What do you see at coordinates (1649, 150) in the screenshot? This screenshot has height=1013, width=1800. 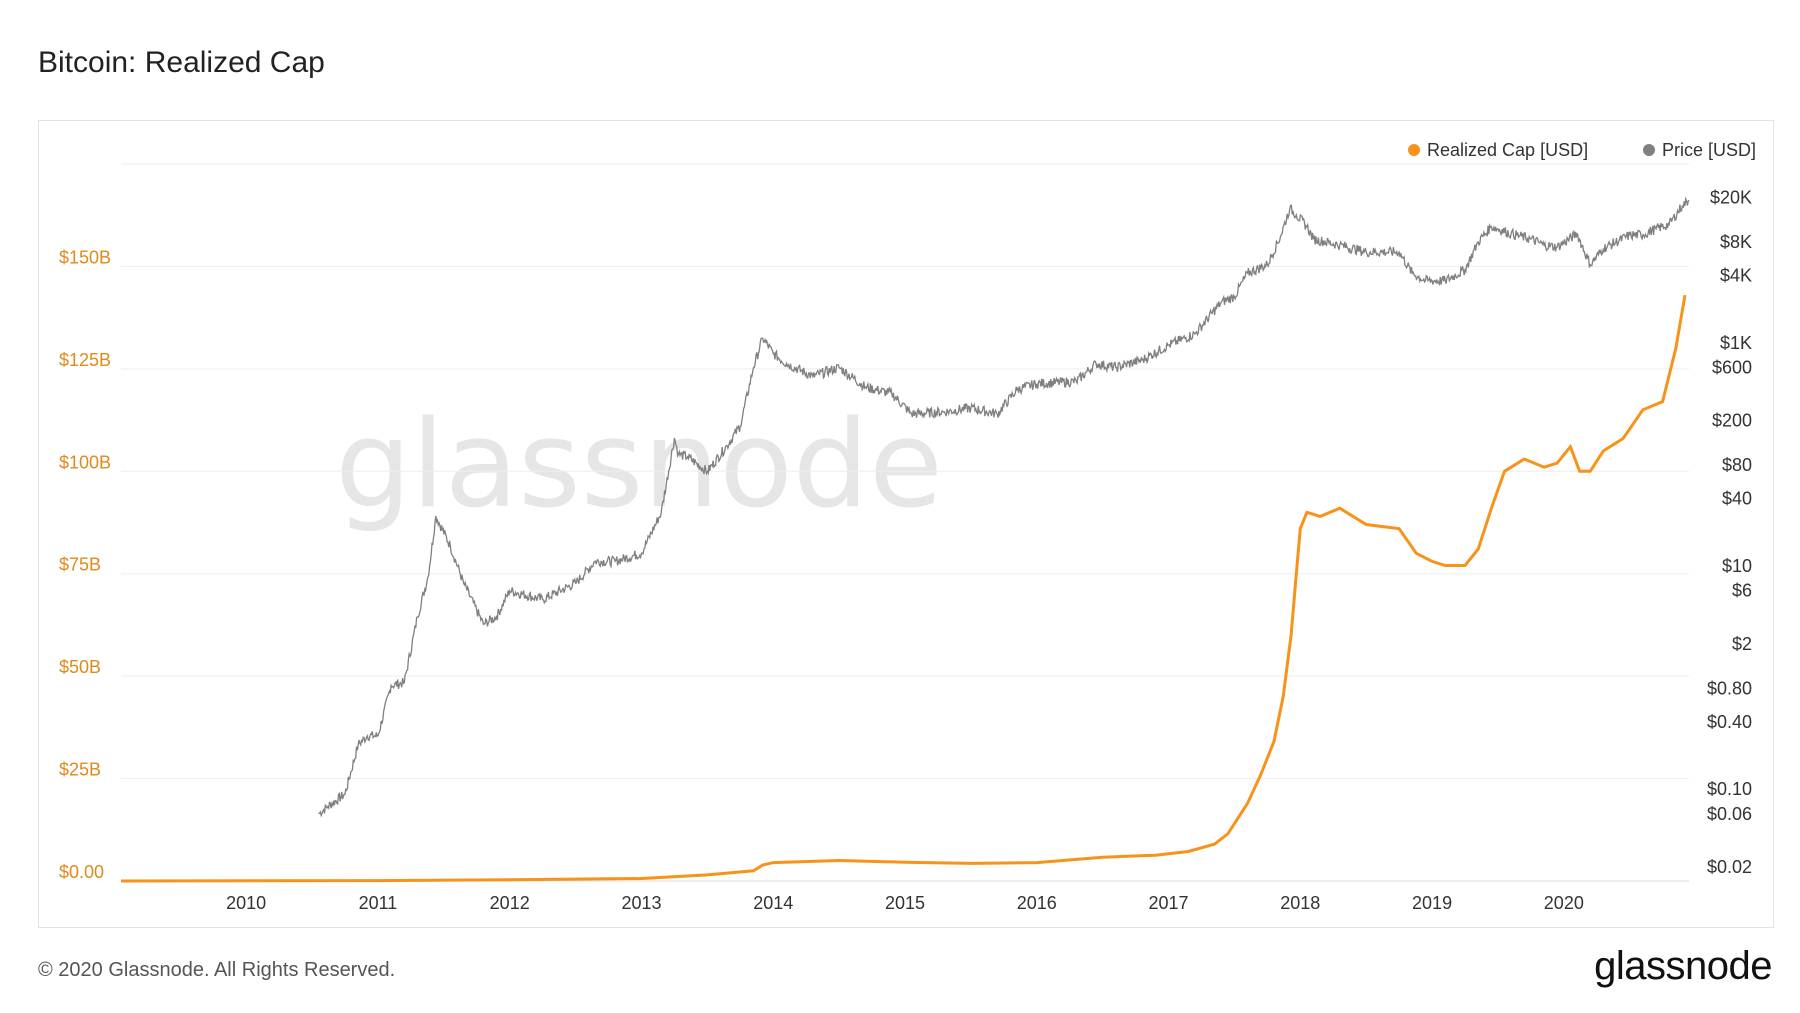 I see `legend-price-marker` at bounding box center [1649, 150].